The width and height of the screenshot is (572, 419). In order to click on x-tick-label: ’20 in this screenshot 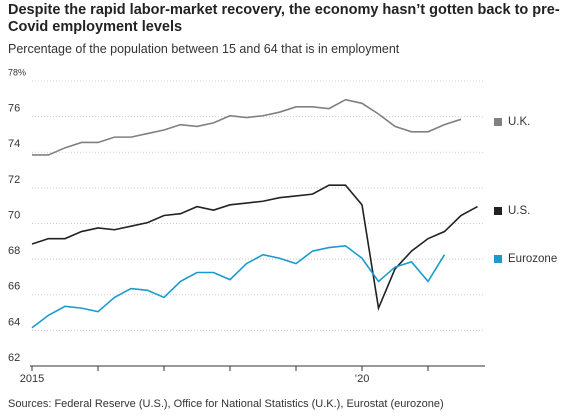, I will do `click(362, 379)`.